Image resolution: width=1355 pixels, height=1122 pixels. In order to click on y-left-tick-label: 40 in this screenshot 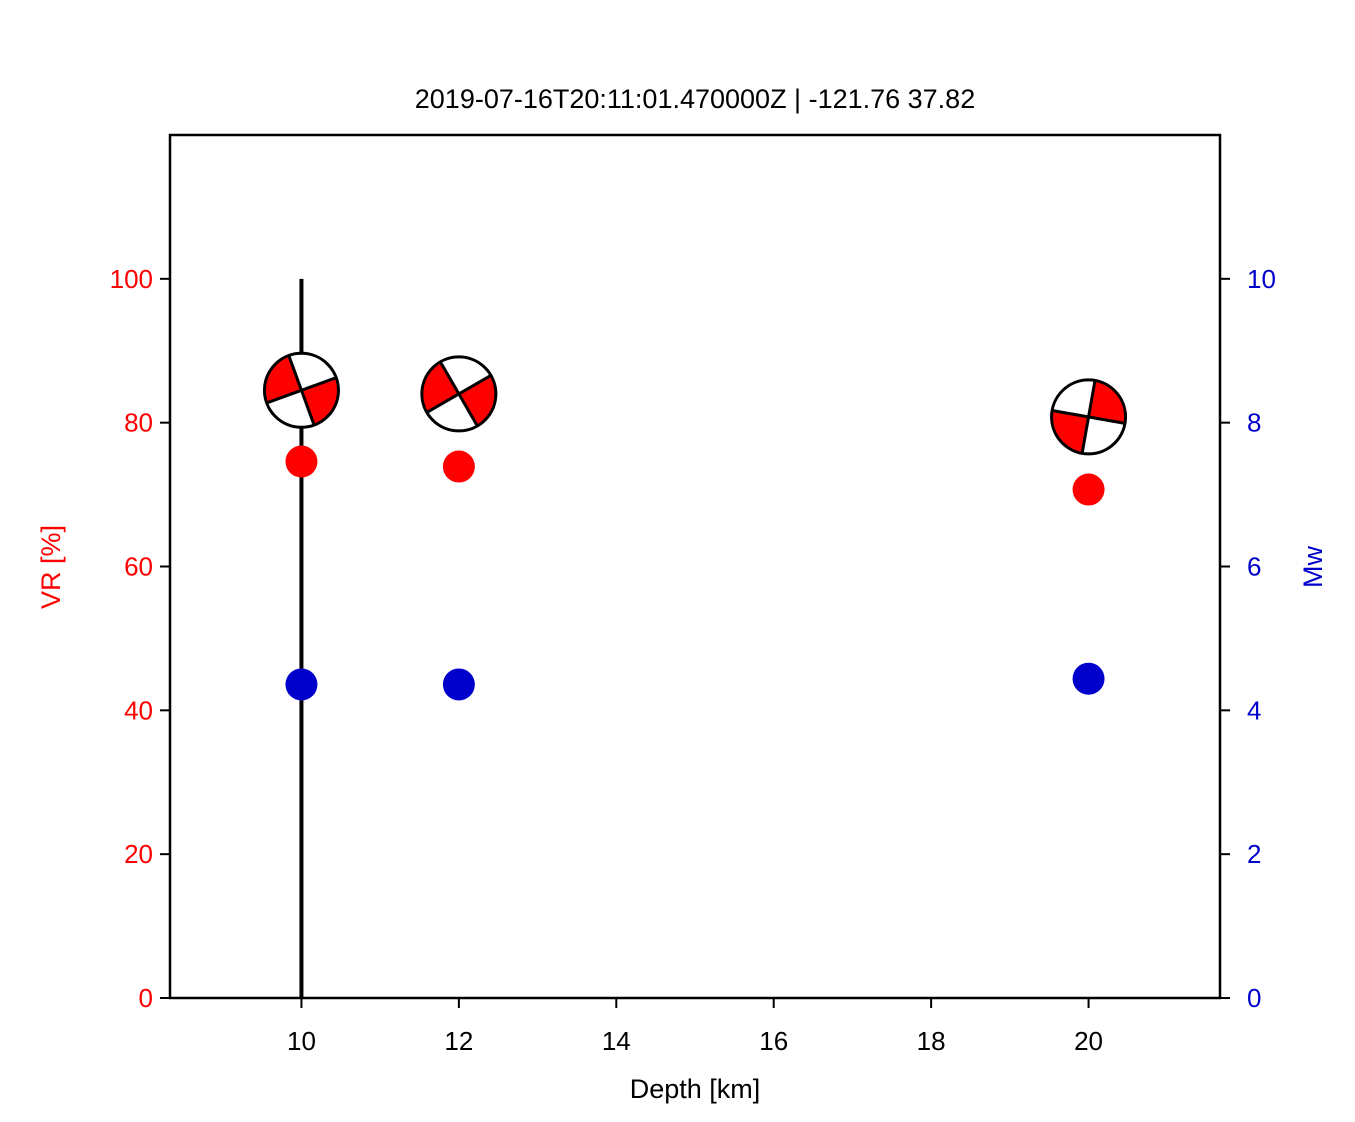, I will do `click(138, 710)`.